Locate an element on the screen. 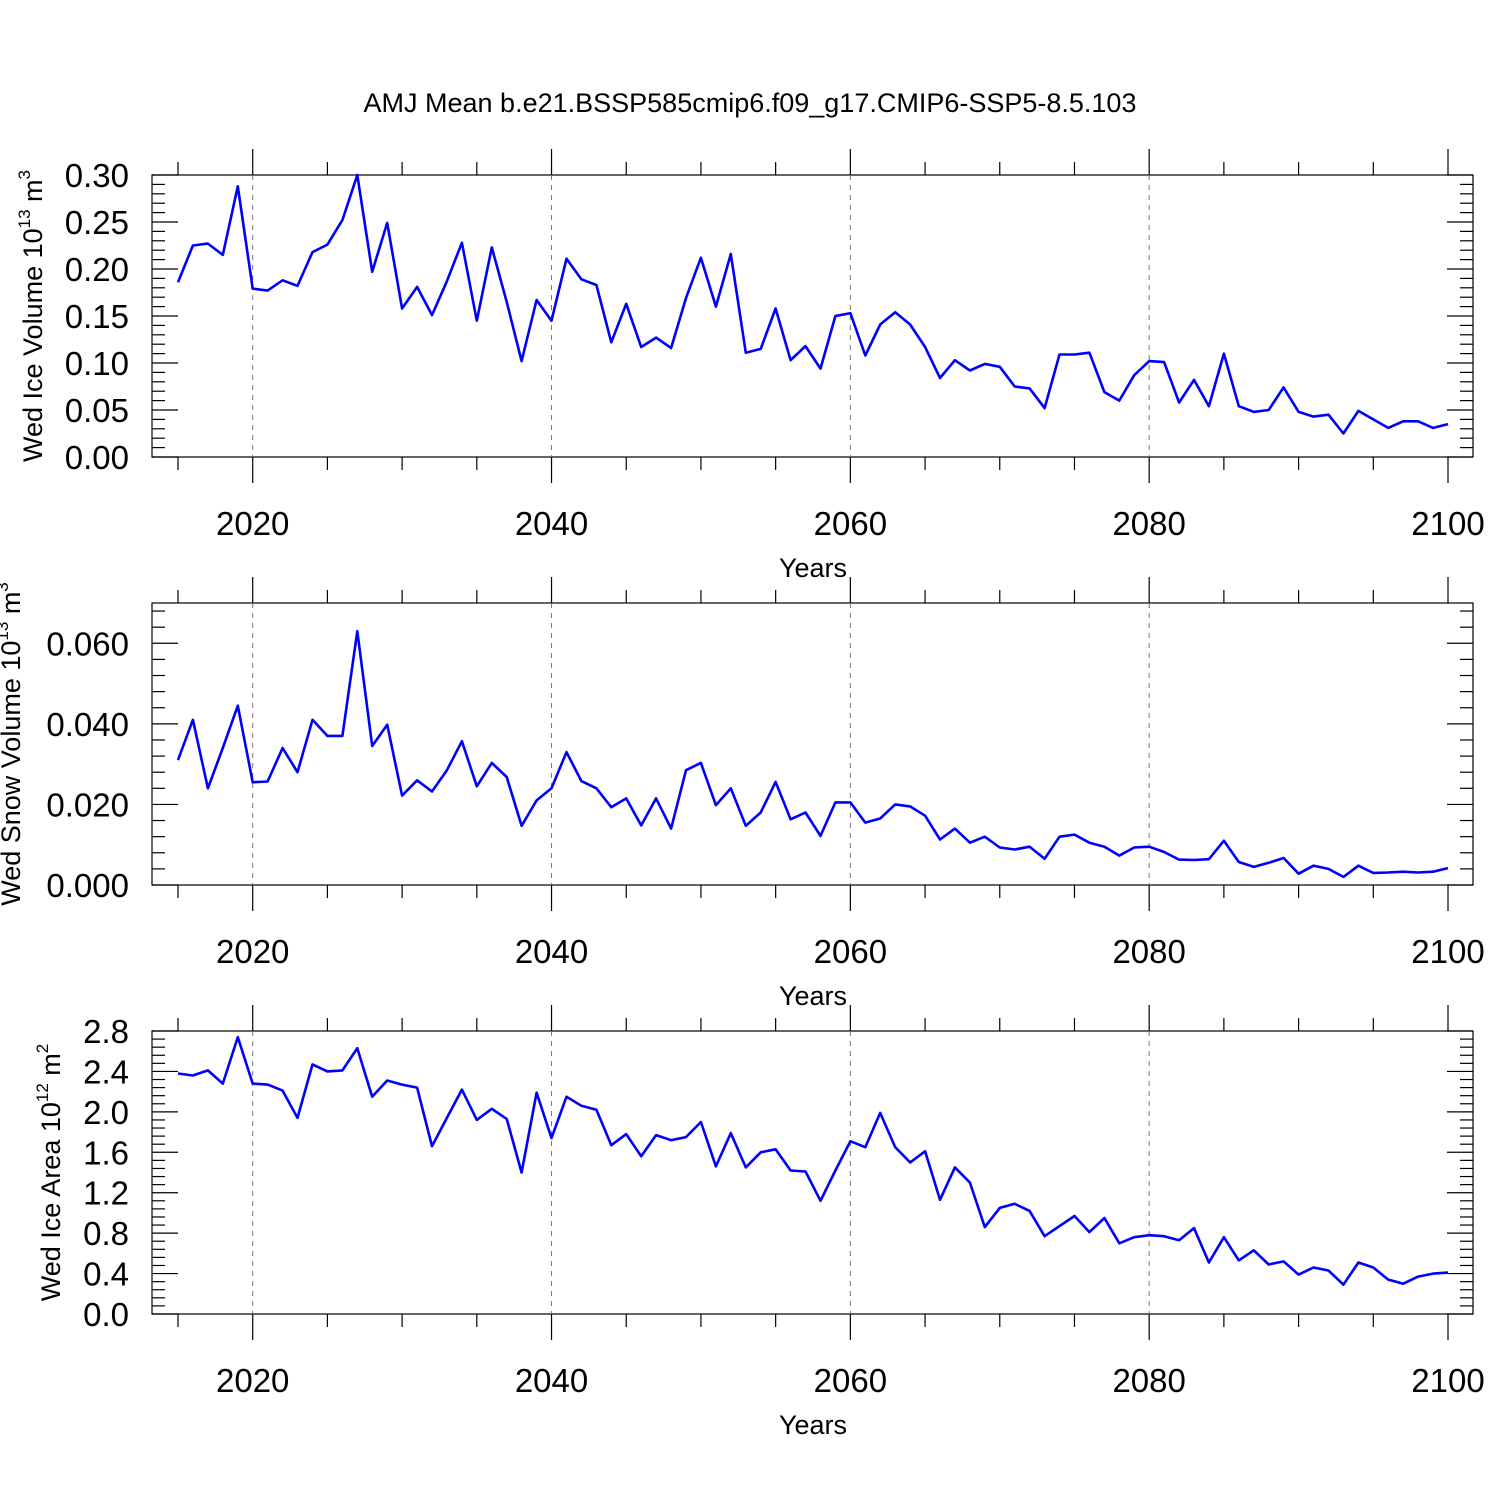  y-tick-label: 0.05 is located at coordinates (97, 410).